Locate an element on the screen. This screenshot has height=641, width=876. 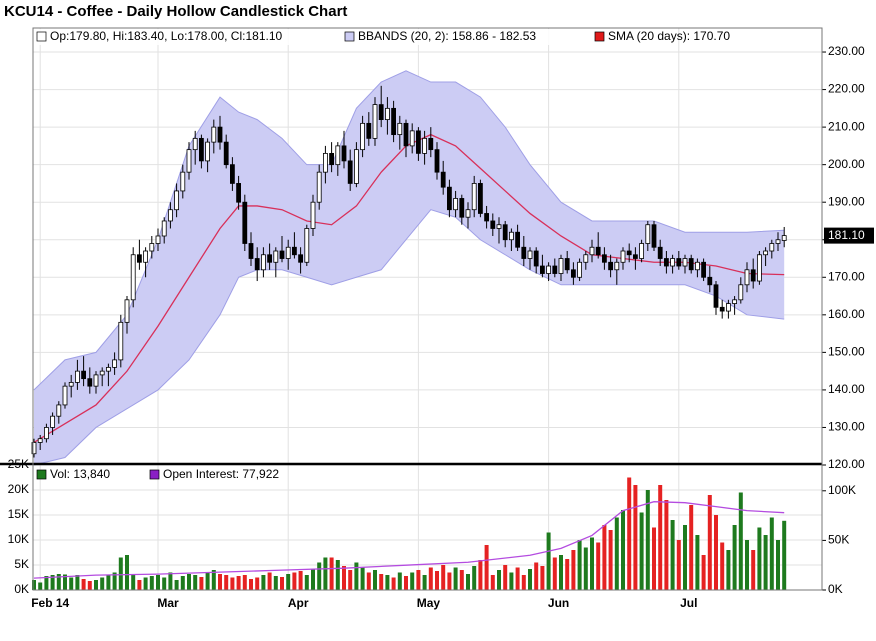
y-tick-label: 25K is located at coordinates (18, 464).